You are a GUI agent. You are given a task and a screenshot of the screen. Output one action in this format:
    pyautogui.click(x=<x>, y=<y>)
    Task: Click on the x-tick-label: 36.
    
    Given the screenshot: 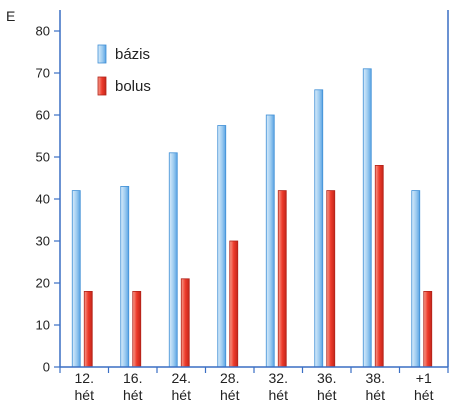 What is the action you would take?
    pyautogui.click(x=326, y=378)
    